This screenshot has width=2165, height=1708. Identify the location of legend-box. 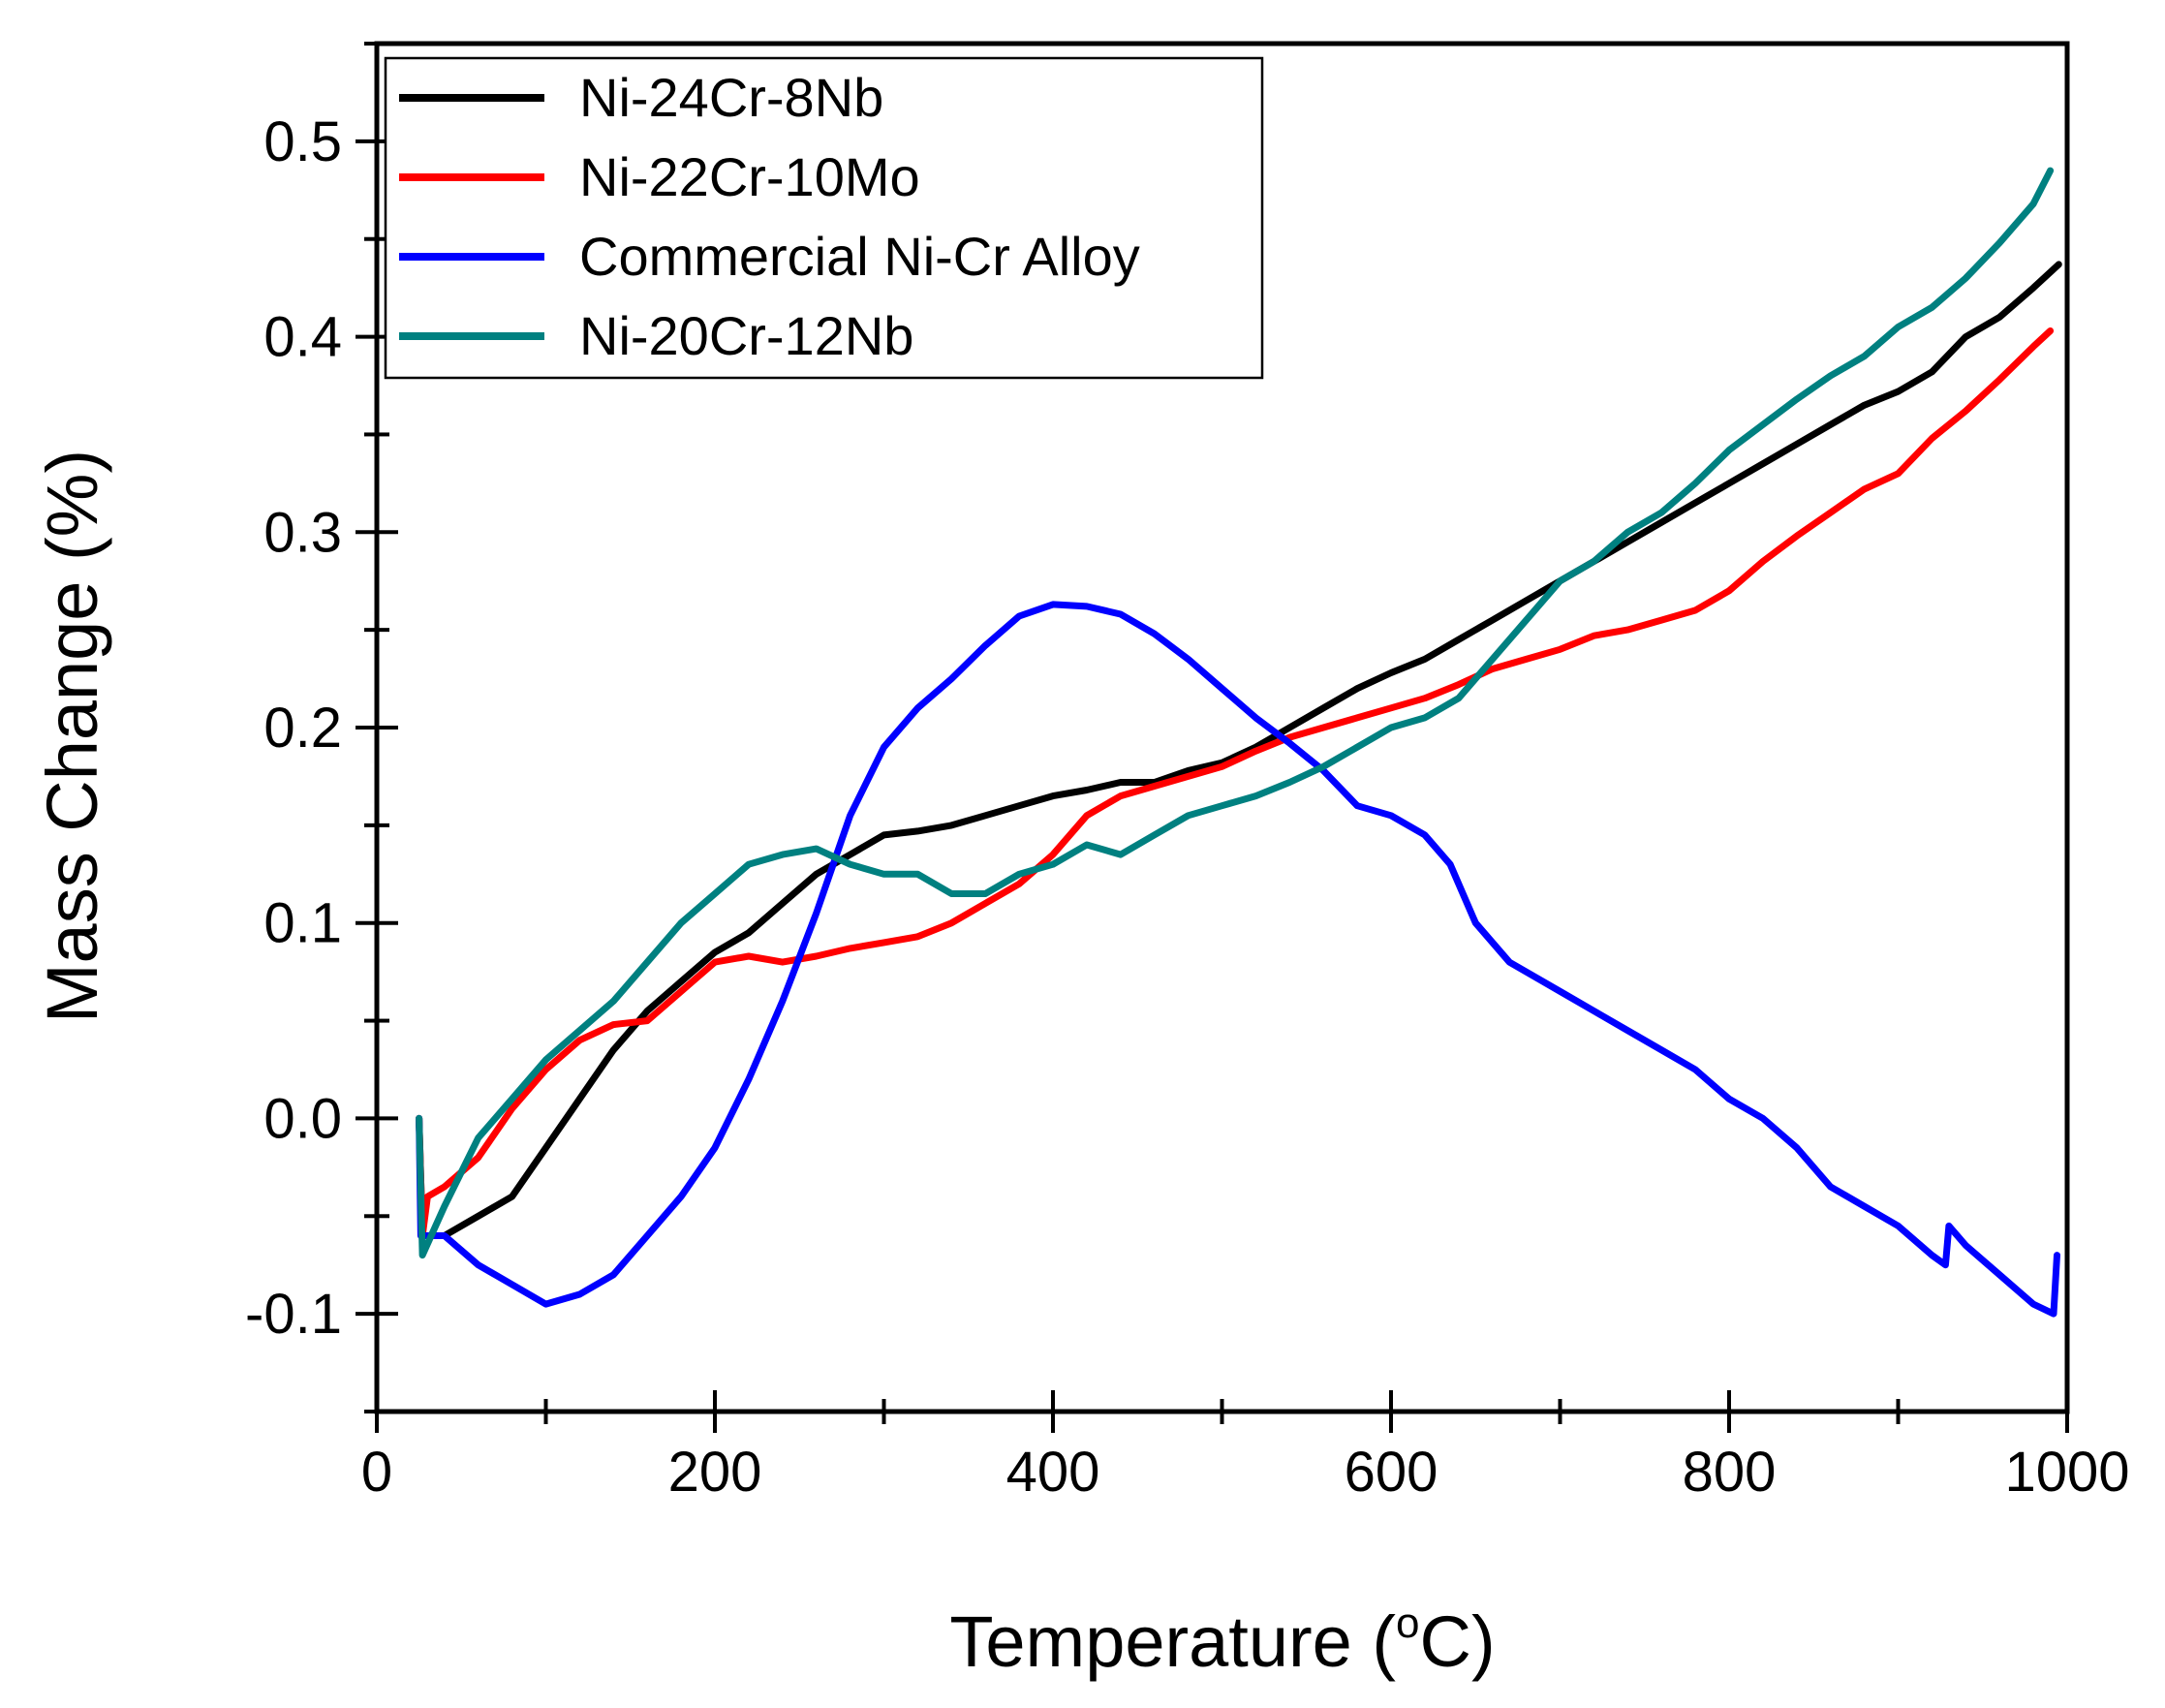
(824, 218).